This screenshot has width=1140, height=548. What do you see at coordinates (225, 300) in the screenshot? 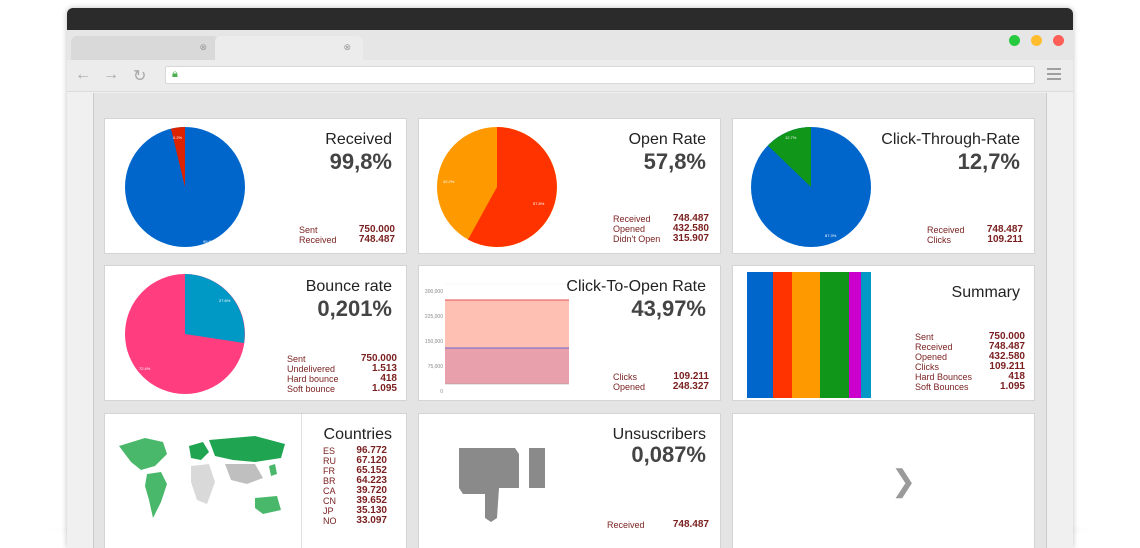
I see `pie-slice-label: 27.6%` at bounding box center [225, 300].